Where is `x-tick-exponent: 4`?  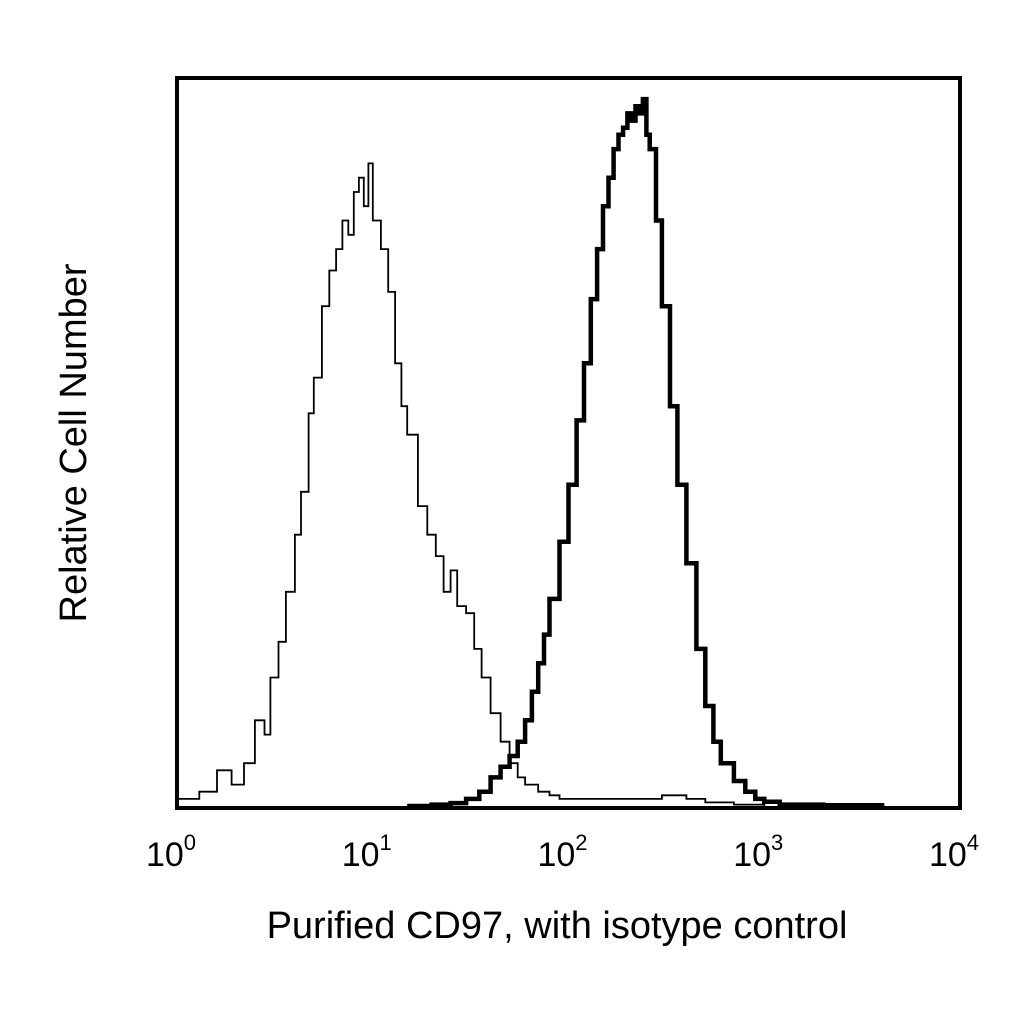 x-tick-exponent: 4 is located at coordinates (973, 842).